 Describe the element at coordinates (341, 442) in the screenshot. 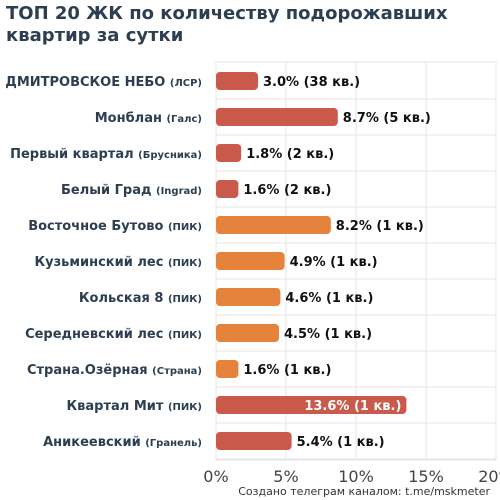

I see `bar-value-label: 5.4% (1 кв.)` at that location.